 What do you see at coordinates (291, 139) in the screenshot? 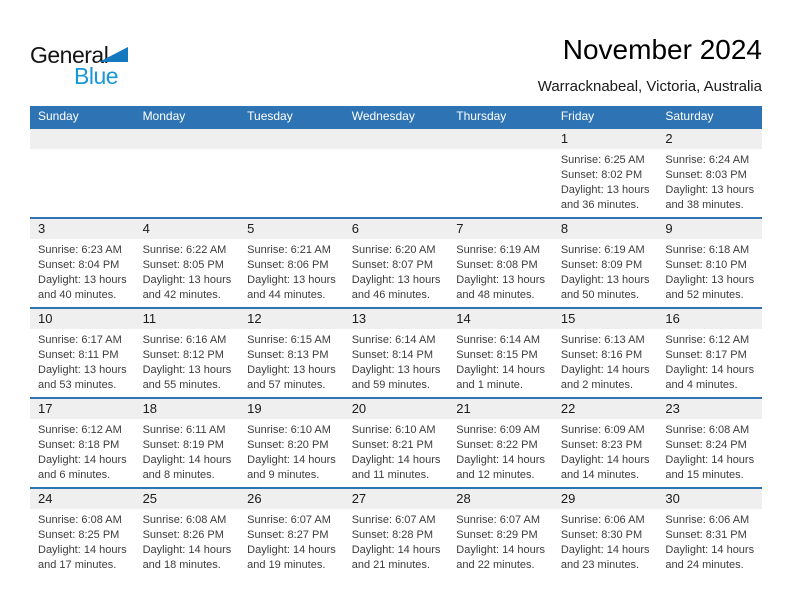
I see `date-band` at bounding box center [291, 139].